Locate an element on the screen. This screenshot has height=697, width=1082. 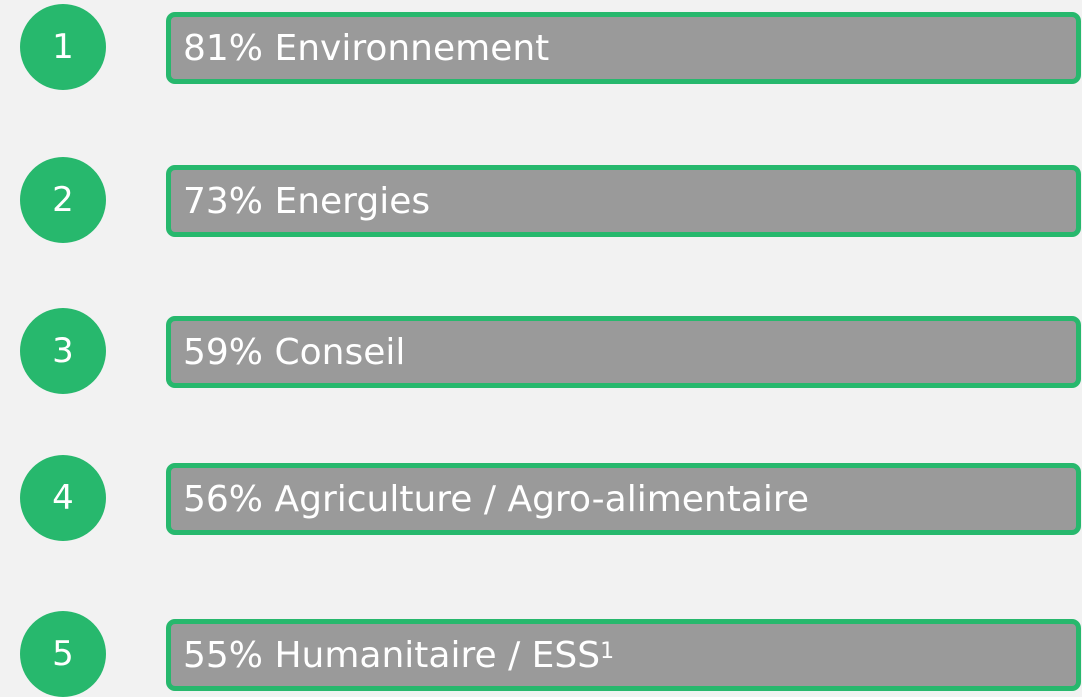
footnote-mark: 1 is located at coordinates (607, 651).